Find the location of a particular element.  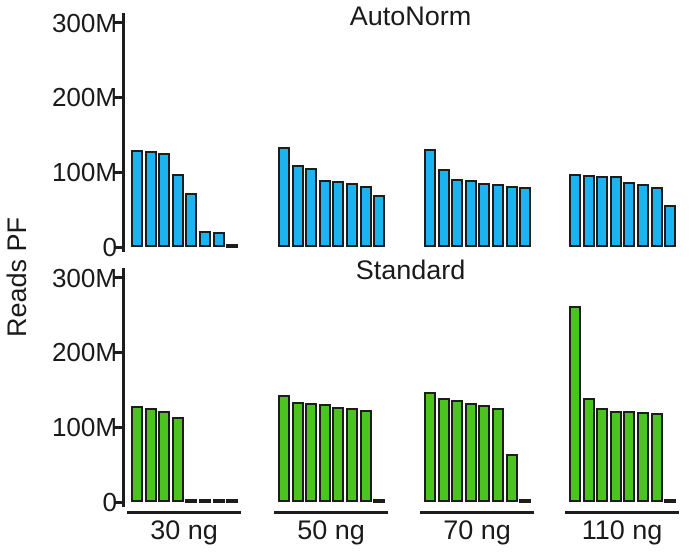

panel-title-standard: Standard is located at coordinates (410, 270).